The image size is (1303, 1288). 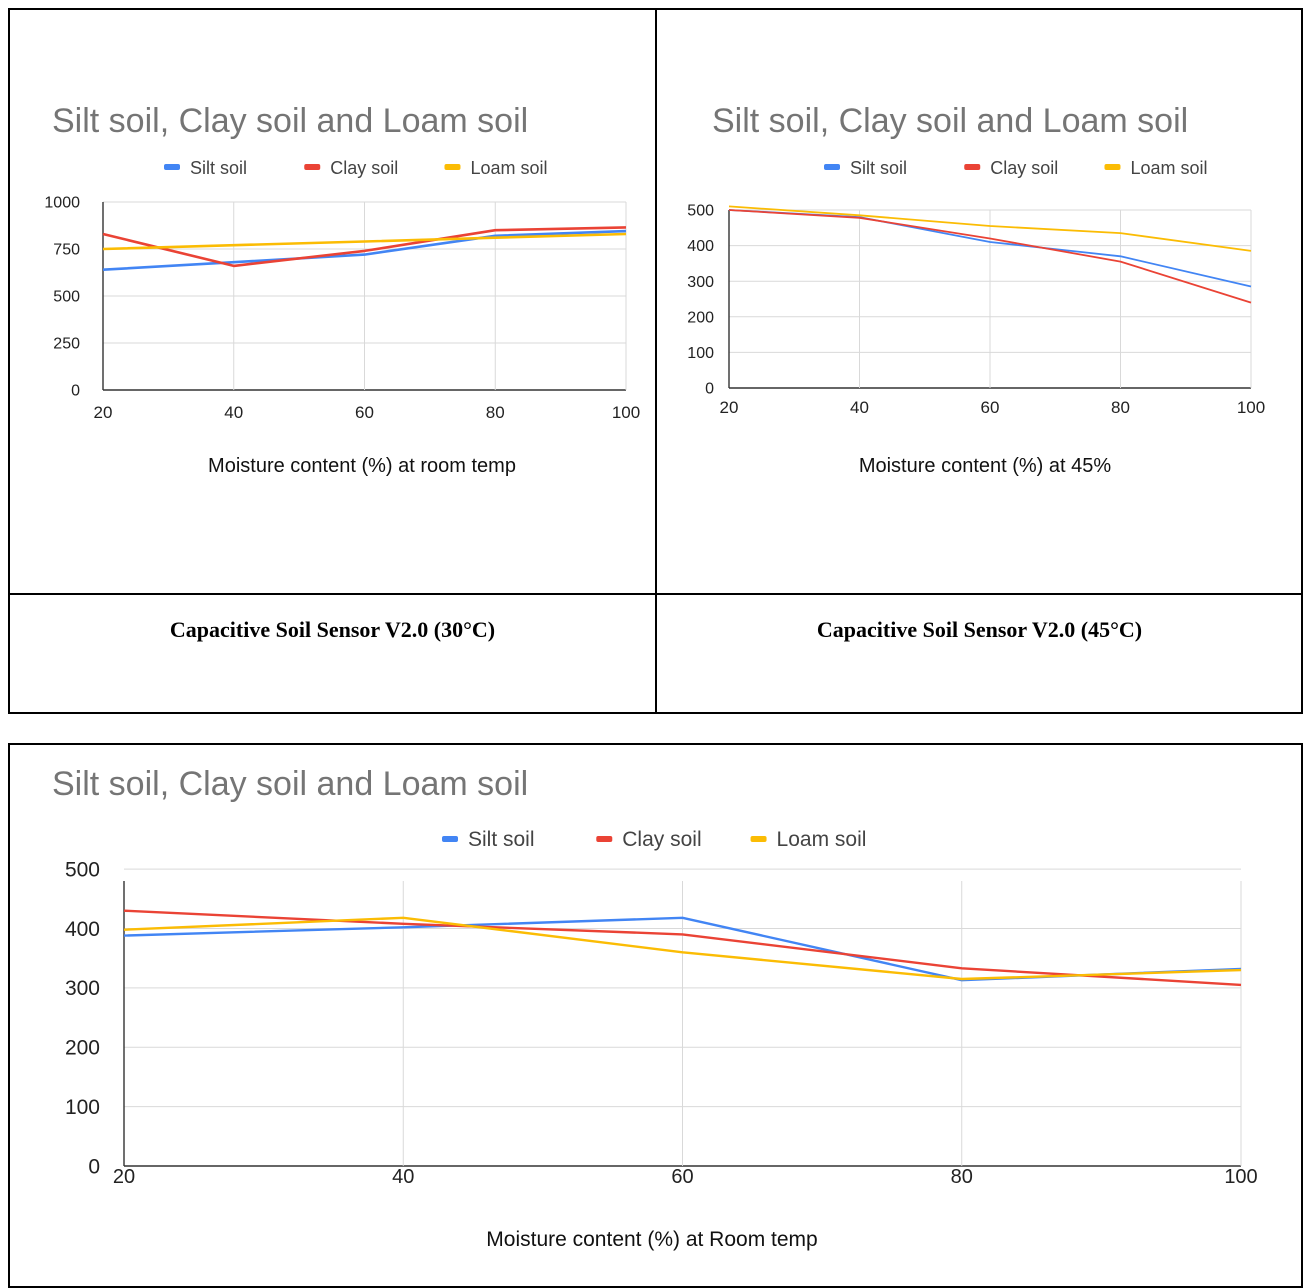 I want to click on chart3-xtick-label: 80, so click(x=962, y=1177).